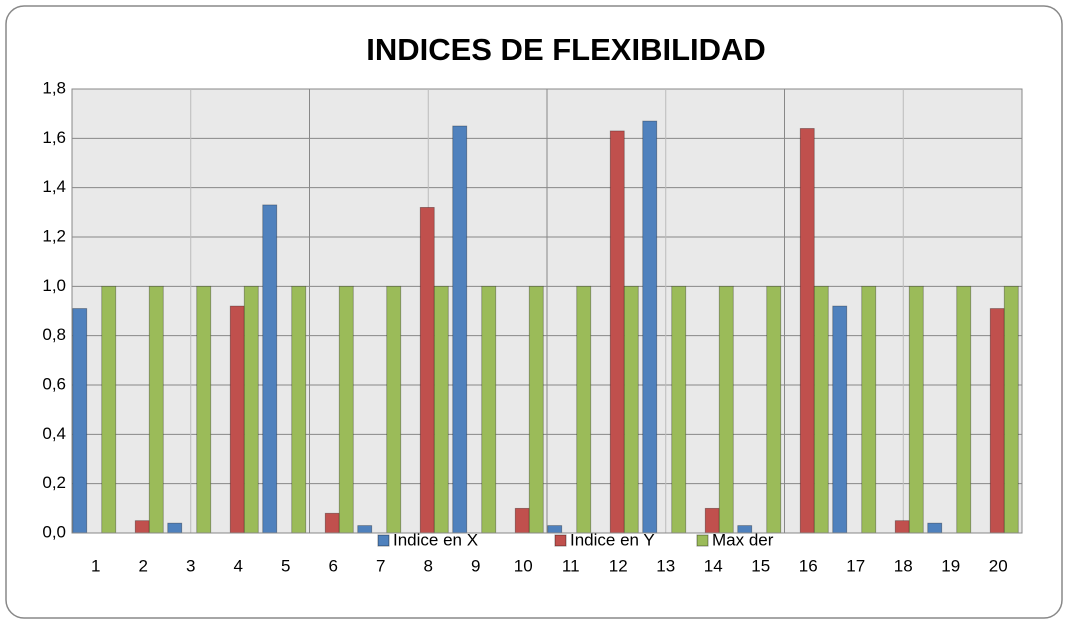 The width and height of the screenshot is (1069, 622). What do you see at coordinates (54, 334) in the screenshot?
I see `y-tick-label: 0,8` at bounding box center [54, 334].